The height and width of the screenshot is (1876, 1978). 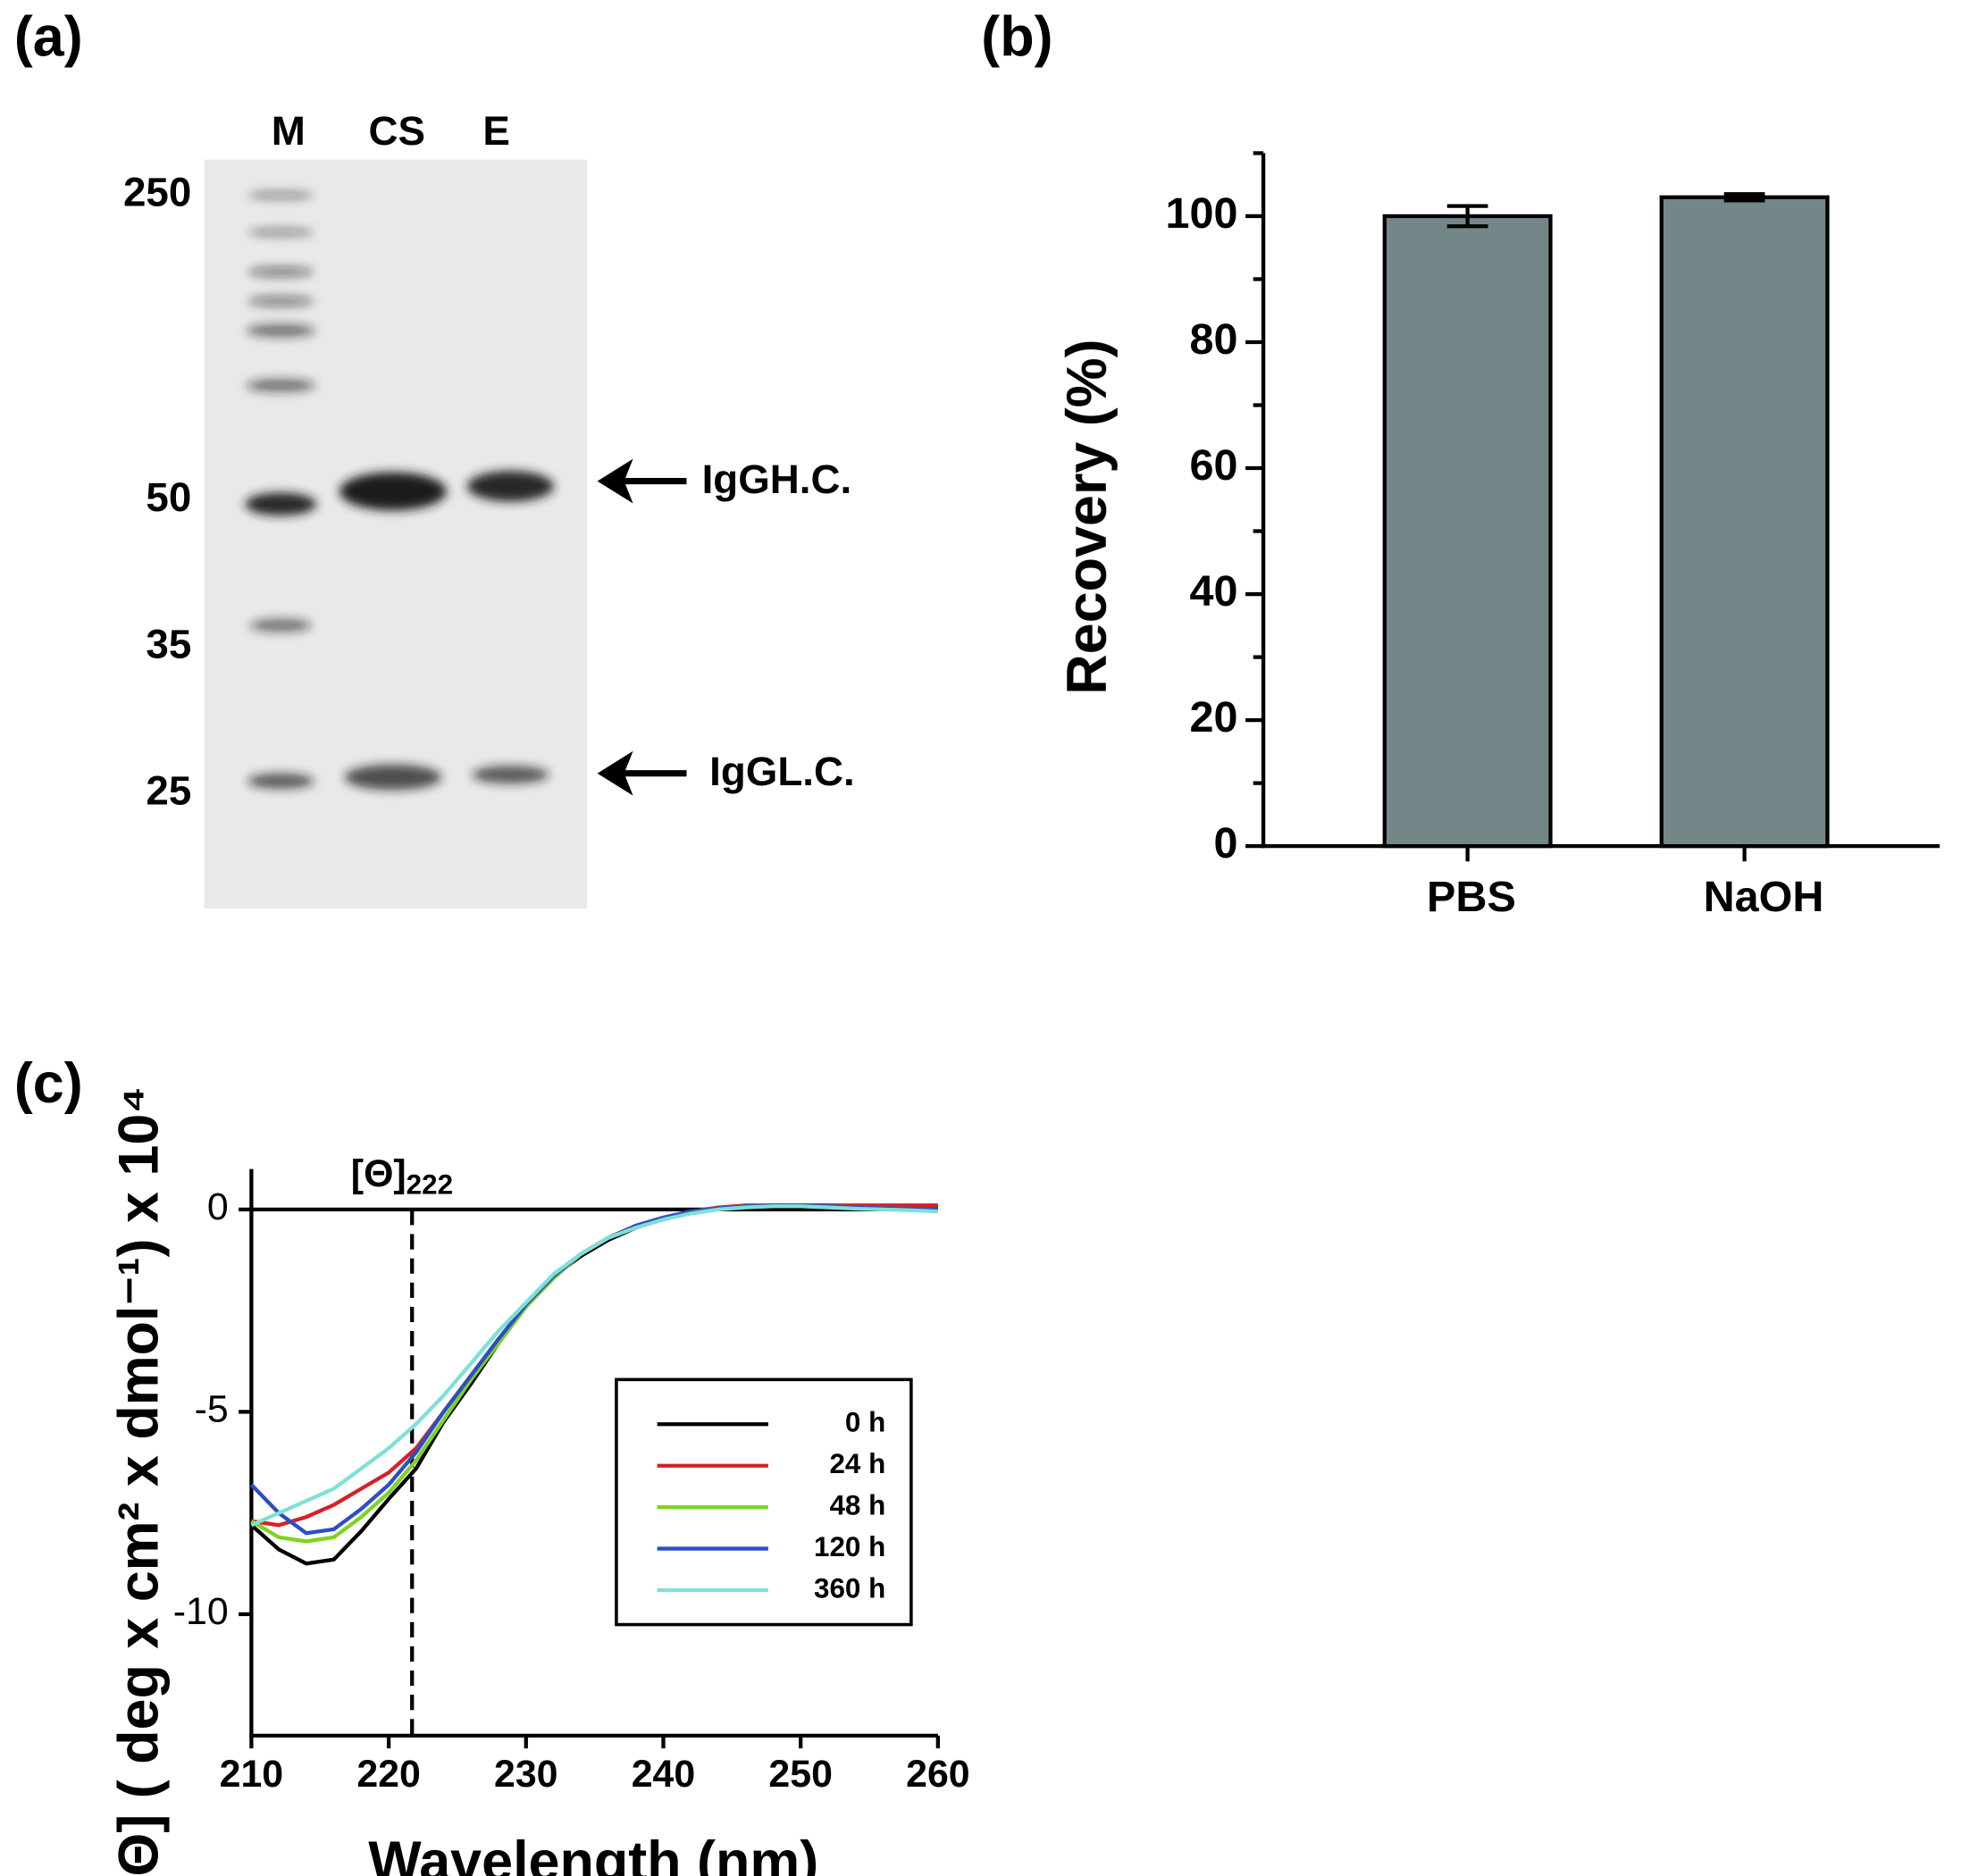 I want to click on arrows, so click(x=642, y=627).